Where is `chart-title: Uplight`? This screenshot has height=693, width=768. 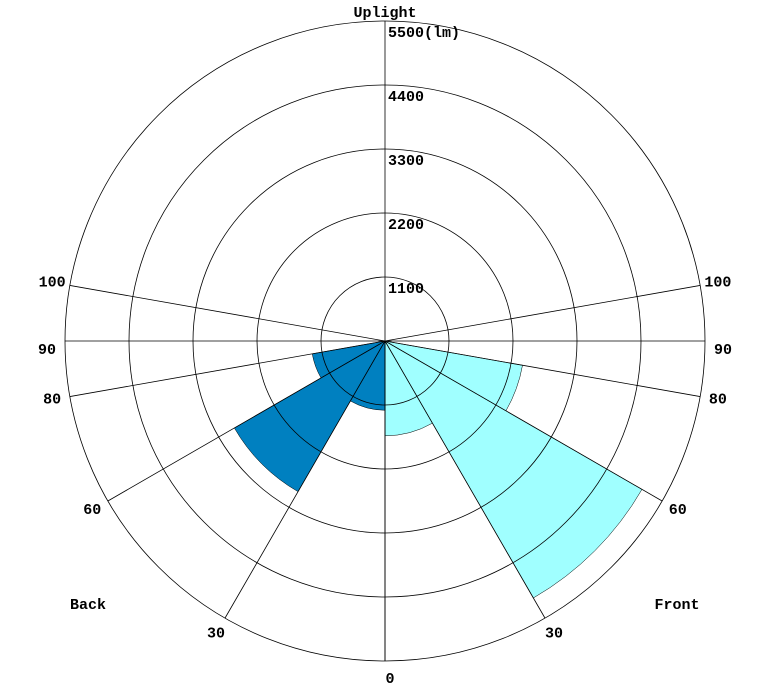 chart-title: Uplight is located at coordinates (384, 13).